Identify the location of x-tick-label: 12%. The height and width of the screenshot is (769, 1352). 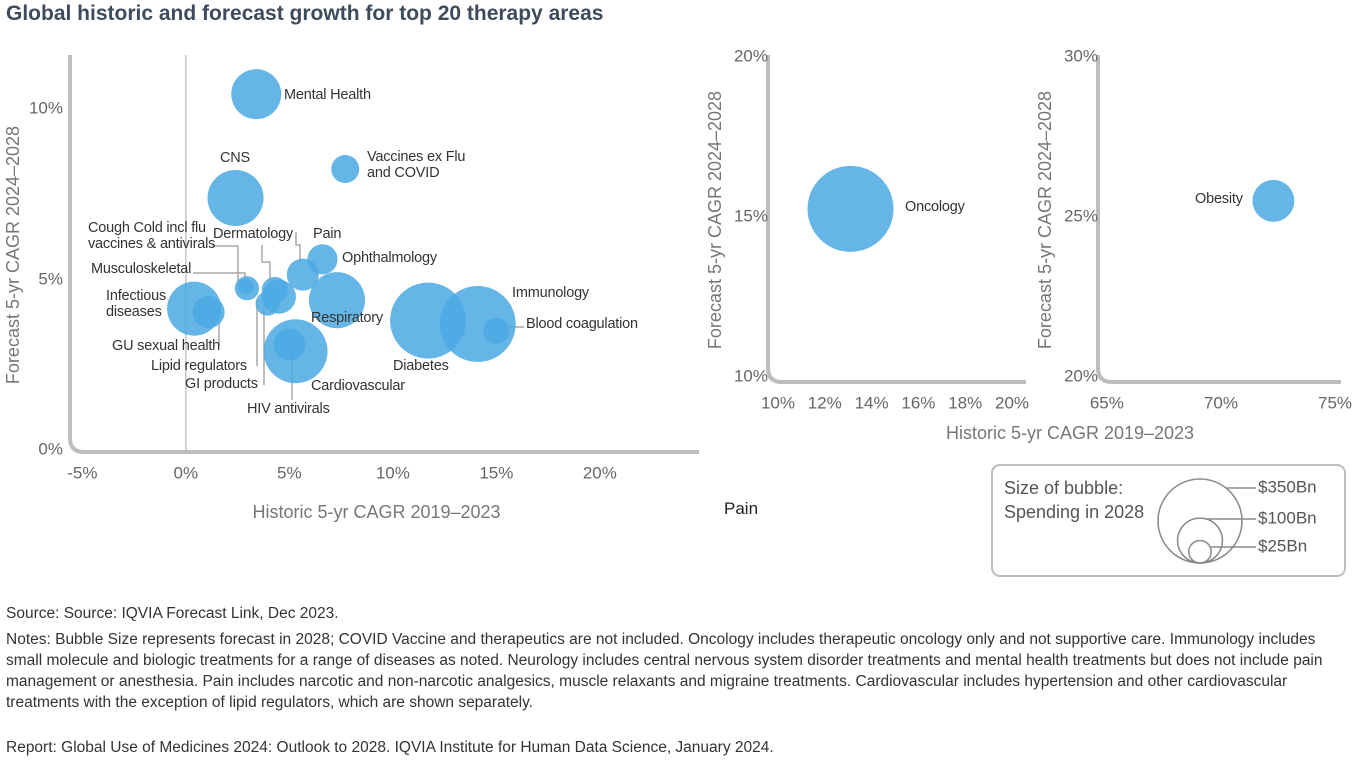
(824, 403).